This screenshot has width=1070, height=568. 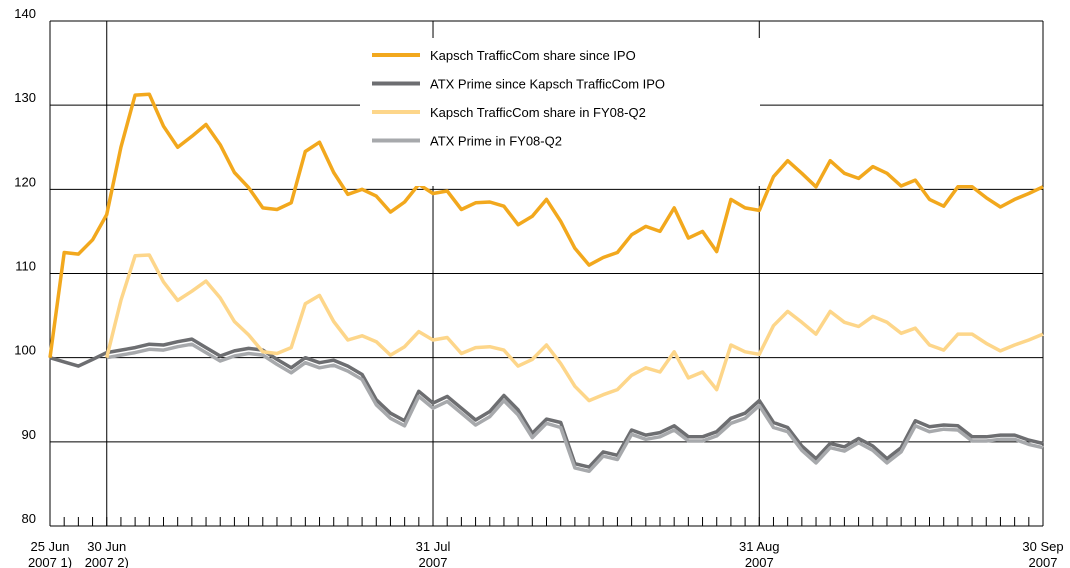 I want to click on y-tick-label: 130, so click(x=25, y=97).